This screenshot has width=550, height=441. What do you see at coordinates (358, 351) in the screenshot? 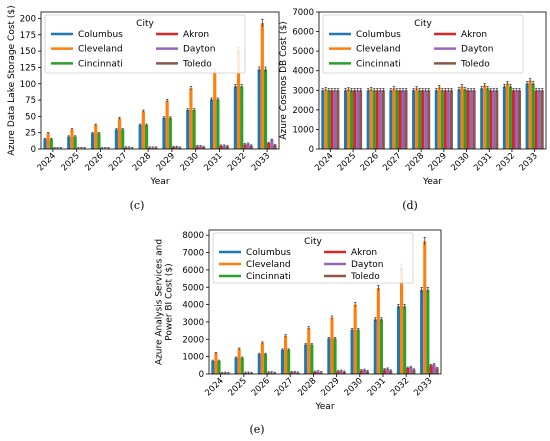
I see `bar-cincinnati-2030` at bounding box center [358, 351].